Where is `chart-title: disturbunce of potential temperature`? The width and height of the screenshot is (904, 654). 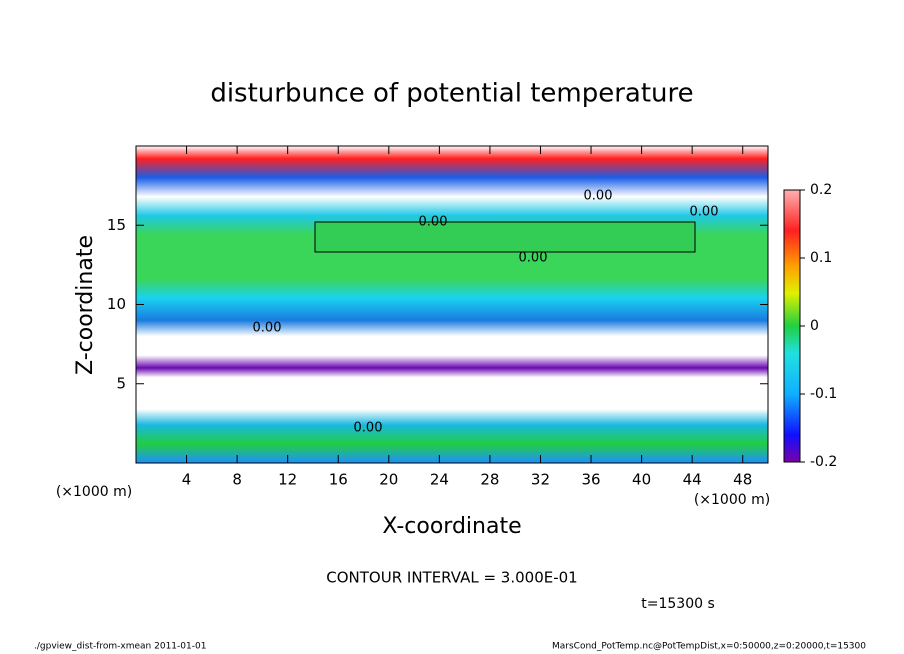
chart-title: disturbunce of potential temperature is located at coordinates (451, 94).